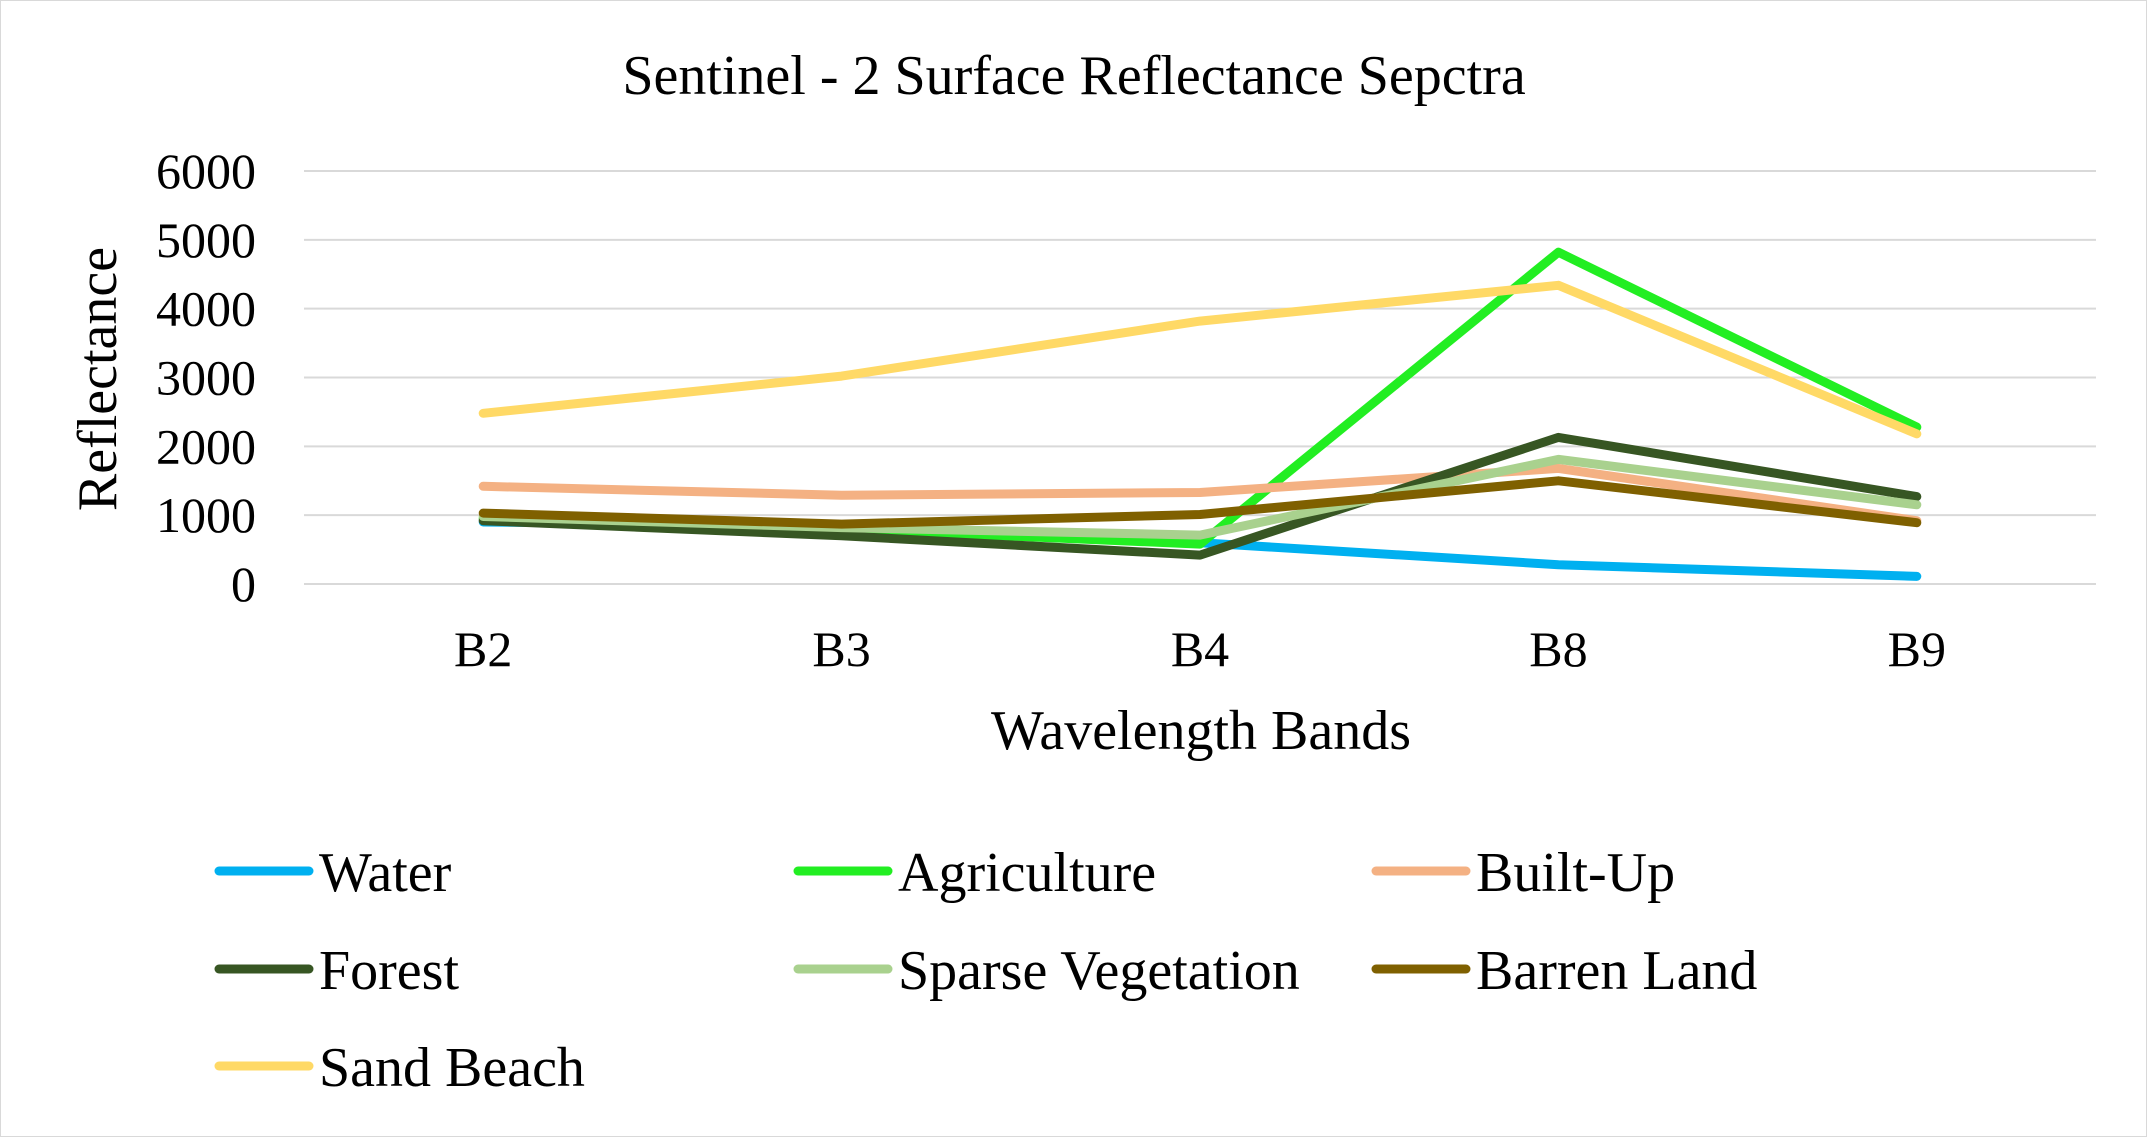 This screenshot has height=1138, width=2147. What do you see at coordinates (206, 446) in the screenshot?
I see `y-tick-label: 2000` at bounding box center [206, 446].